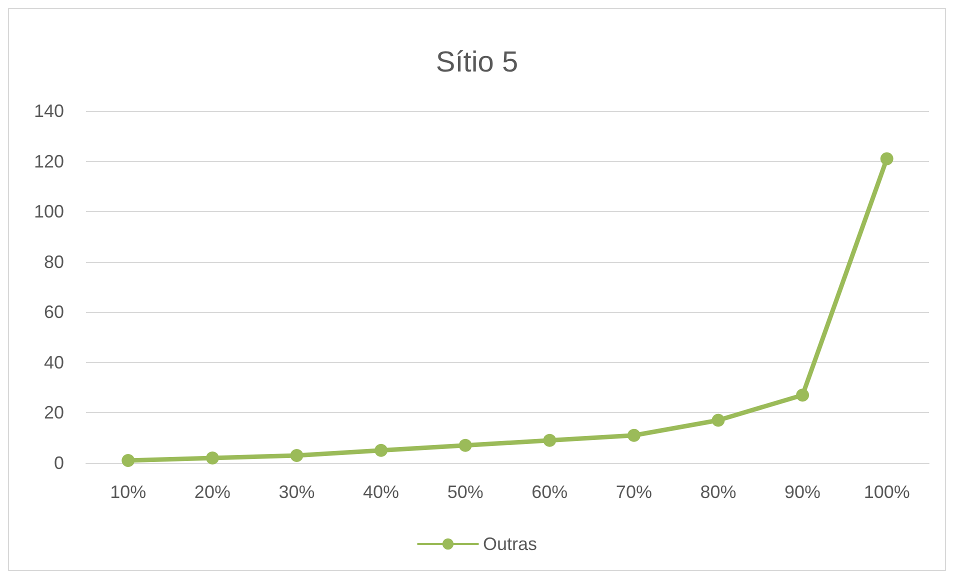 The image size is (954, 579). Describe the element at coordinates (54, 412) in the screenshot. I see `y-tick-label: 20` at that location.